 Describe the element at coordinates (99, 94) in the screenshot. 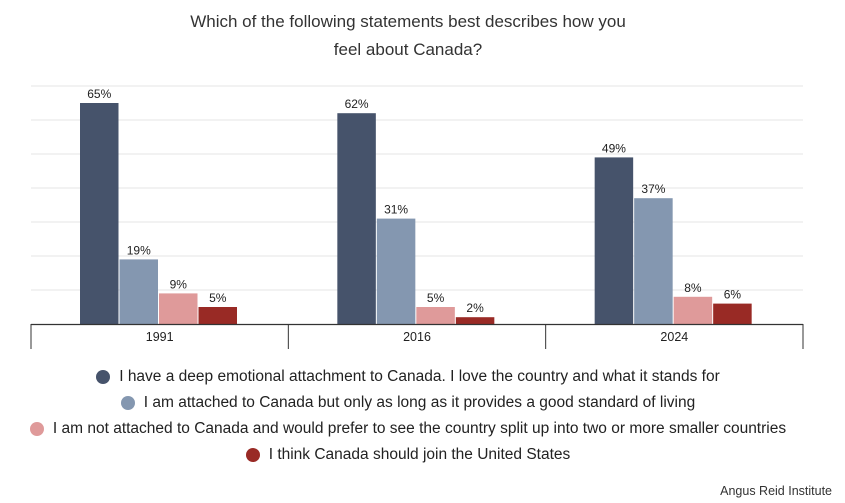

I see `data-label: 65%` at that location.